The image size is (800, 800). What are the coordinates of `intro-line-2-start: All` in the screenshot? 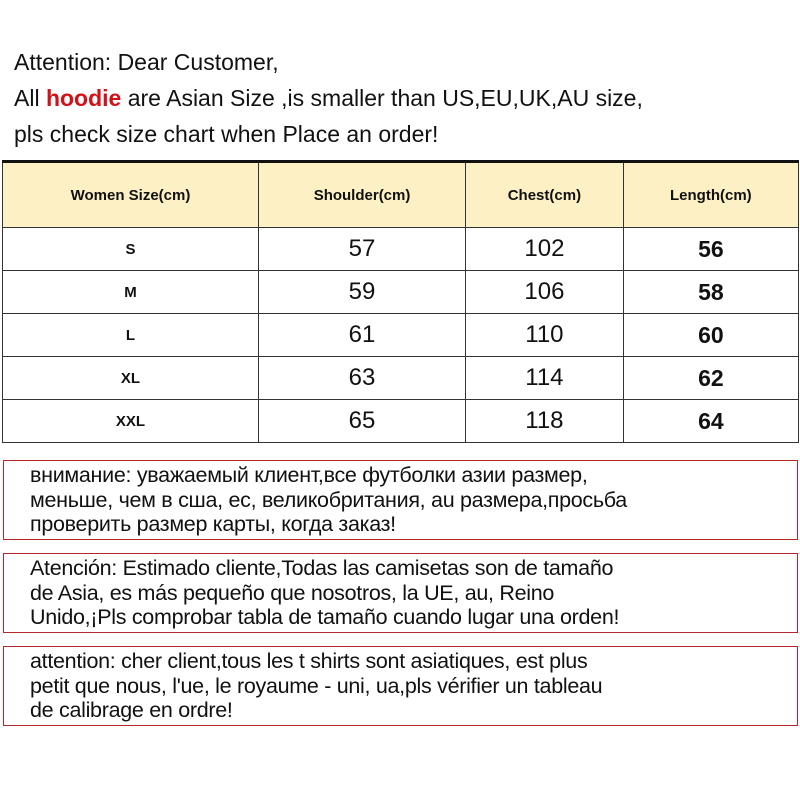 It's located at (30, 98).